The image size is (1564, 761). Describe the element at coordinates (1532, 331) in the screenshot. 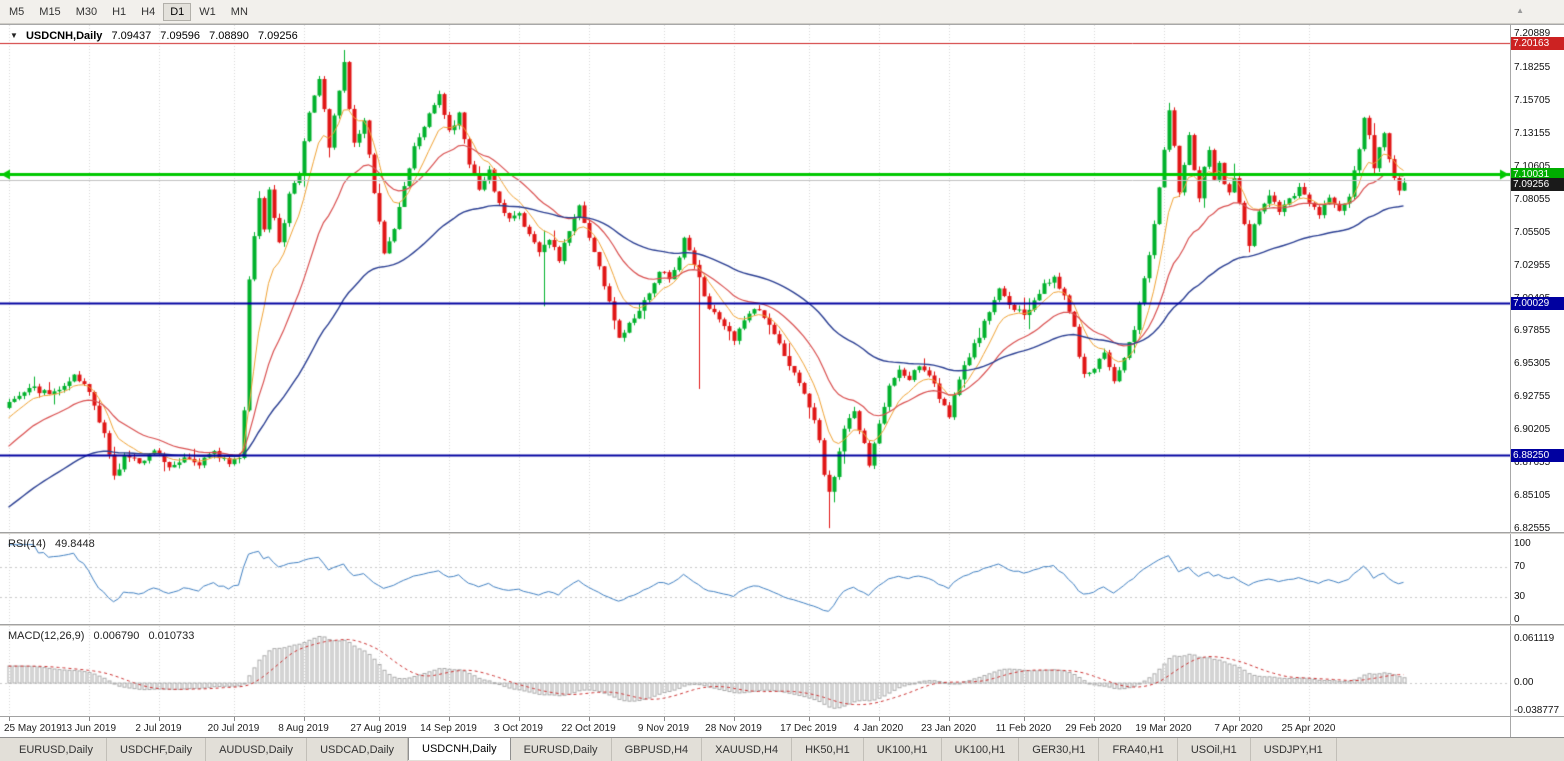

I see `price-axis-label: 6.97855` at that location.